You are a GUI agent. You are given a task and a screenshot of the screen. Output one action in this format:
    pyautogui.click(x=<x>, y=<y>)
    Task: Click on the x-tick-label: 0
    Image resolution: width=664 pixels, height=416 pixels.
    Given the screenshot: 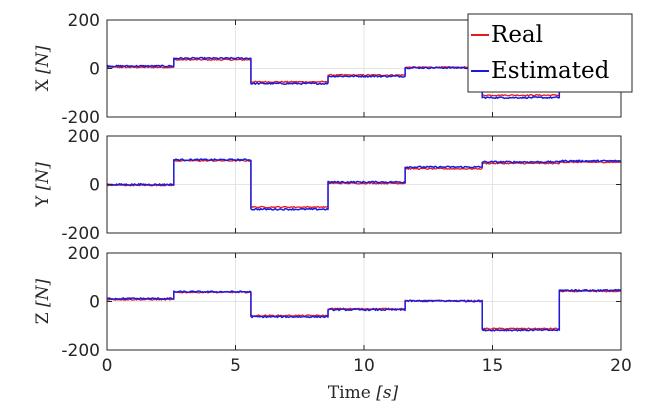 What is the action you would take?
    pyautogui.click(x=107, y=366)
    